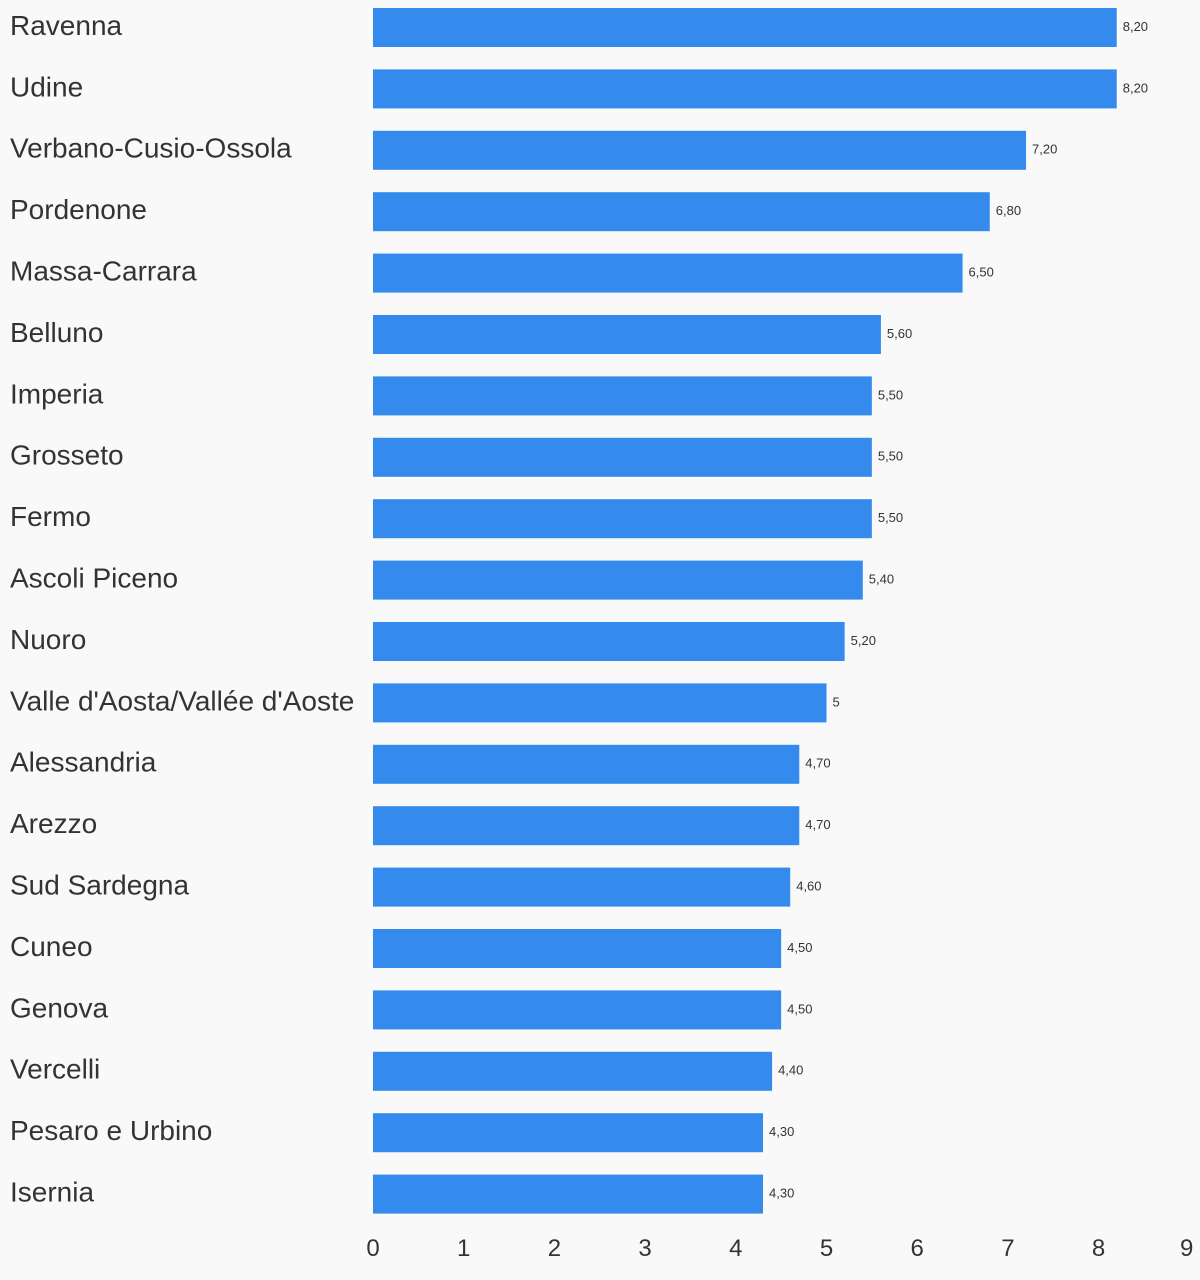 The width and height of the screenshot is (1200, 1280). What do you see at coordinates (1008, 210) in the screenshot?
I see `bar-value-label: 6,80` at bounding box center [1008, 210].